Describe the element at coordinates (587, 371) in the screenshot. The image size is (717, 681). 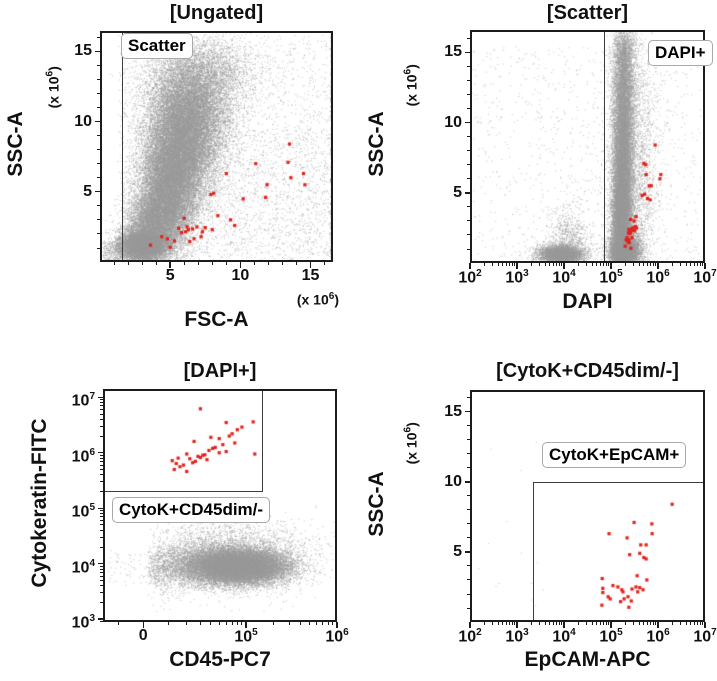
I see `panel-title: [CytoK+CD45dim/-]` at that location.